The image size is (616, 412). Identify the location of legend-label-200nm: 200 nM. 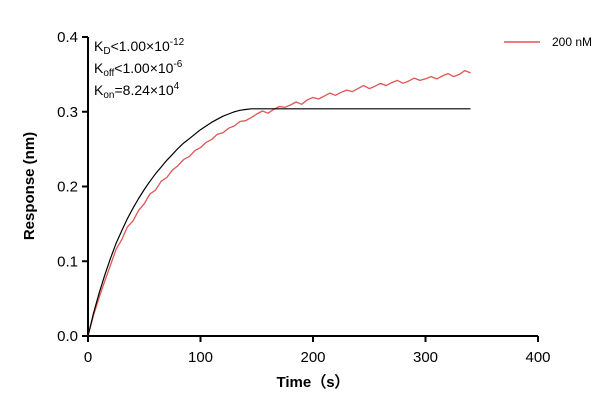
(572, 42).